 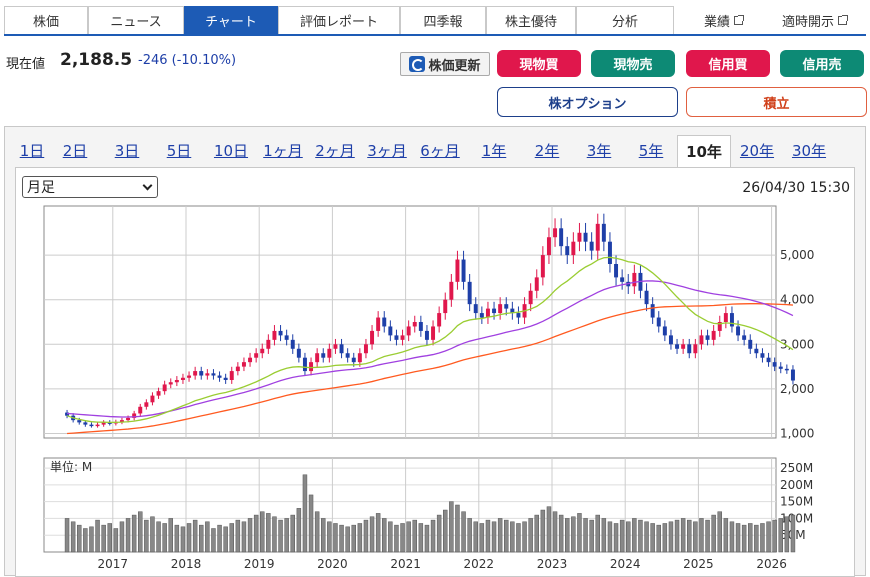 I want to click on tab-label: 株主優待, so click(x=530, y=22).